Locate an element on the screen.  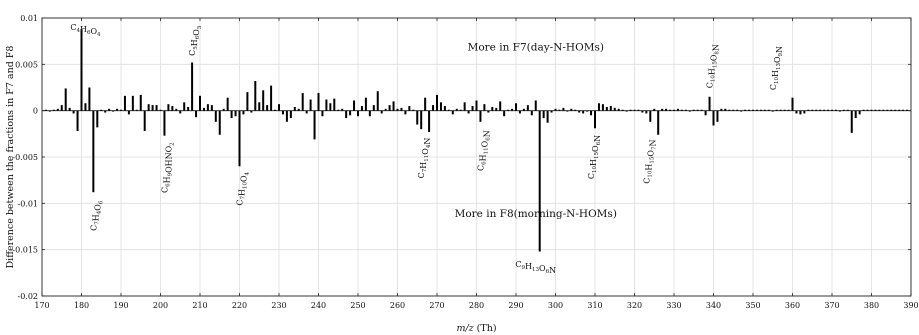
x-tick-label: 250 is located at coordinates (357, 305).